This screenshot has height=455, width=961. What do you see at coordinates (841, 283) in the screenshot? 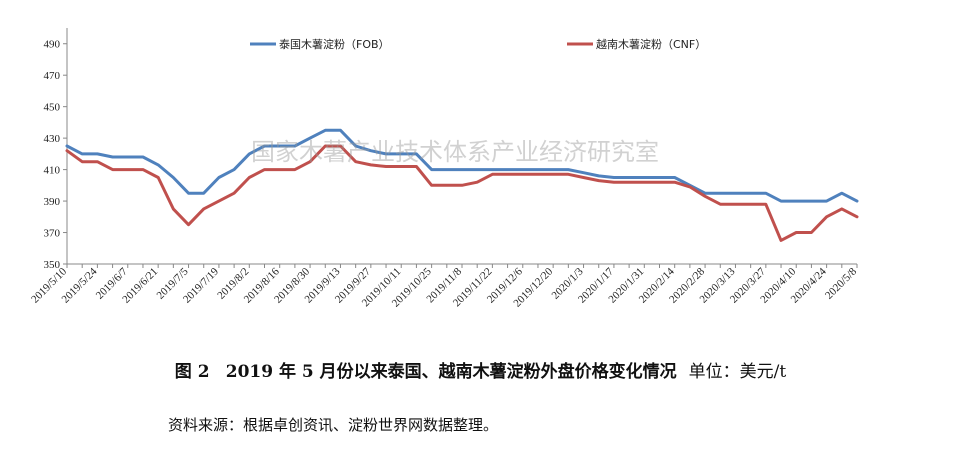
I see `x-tick-label: 2020/5/8` at bounding box center [841, 283].